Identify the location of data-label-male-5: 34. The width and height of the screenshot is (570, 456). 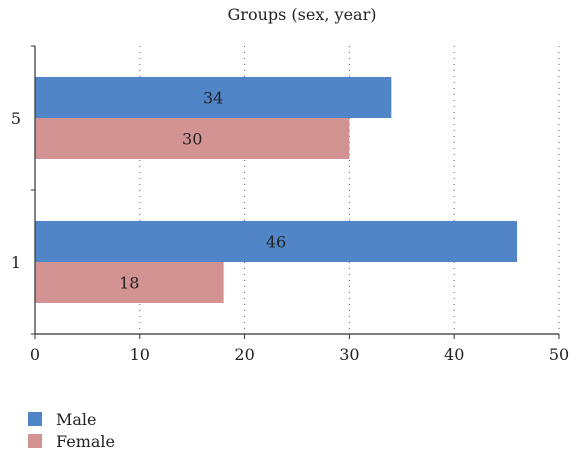
(213, 98).